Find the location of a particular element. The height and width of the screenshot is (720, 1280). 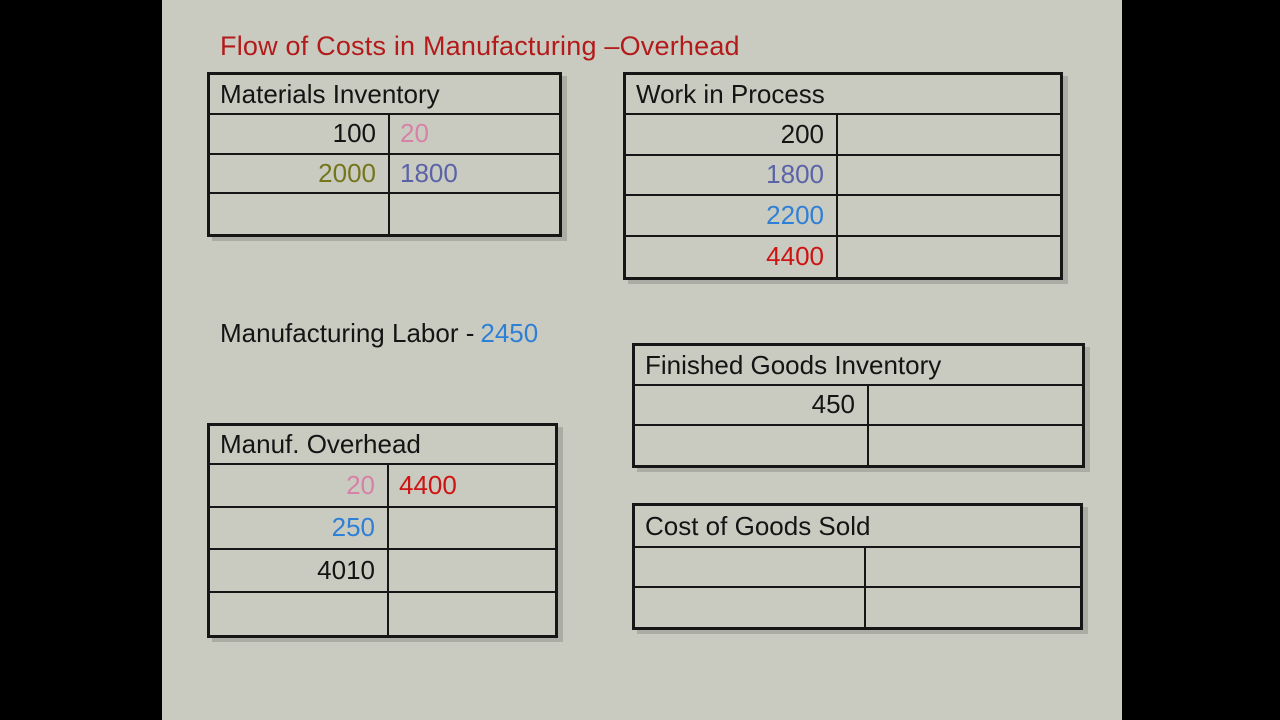

account-rows: 20 4400 250 4010 is located at coordinates (382, 550).